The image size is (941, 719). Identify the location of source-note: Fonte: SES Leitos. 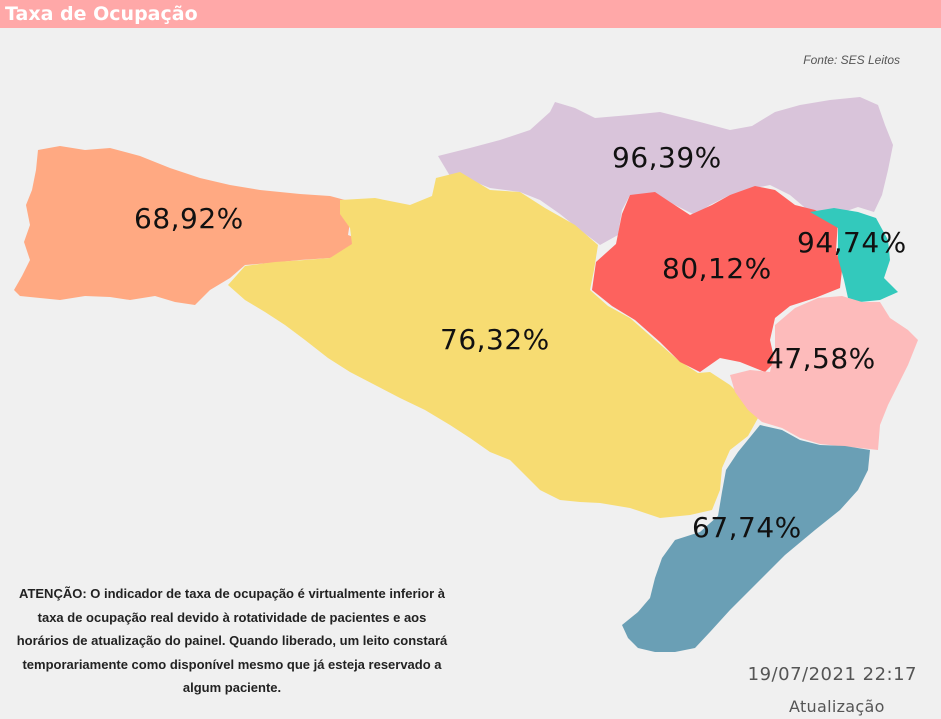
(851, 60).